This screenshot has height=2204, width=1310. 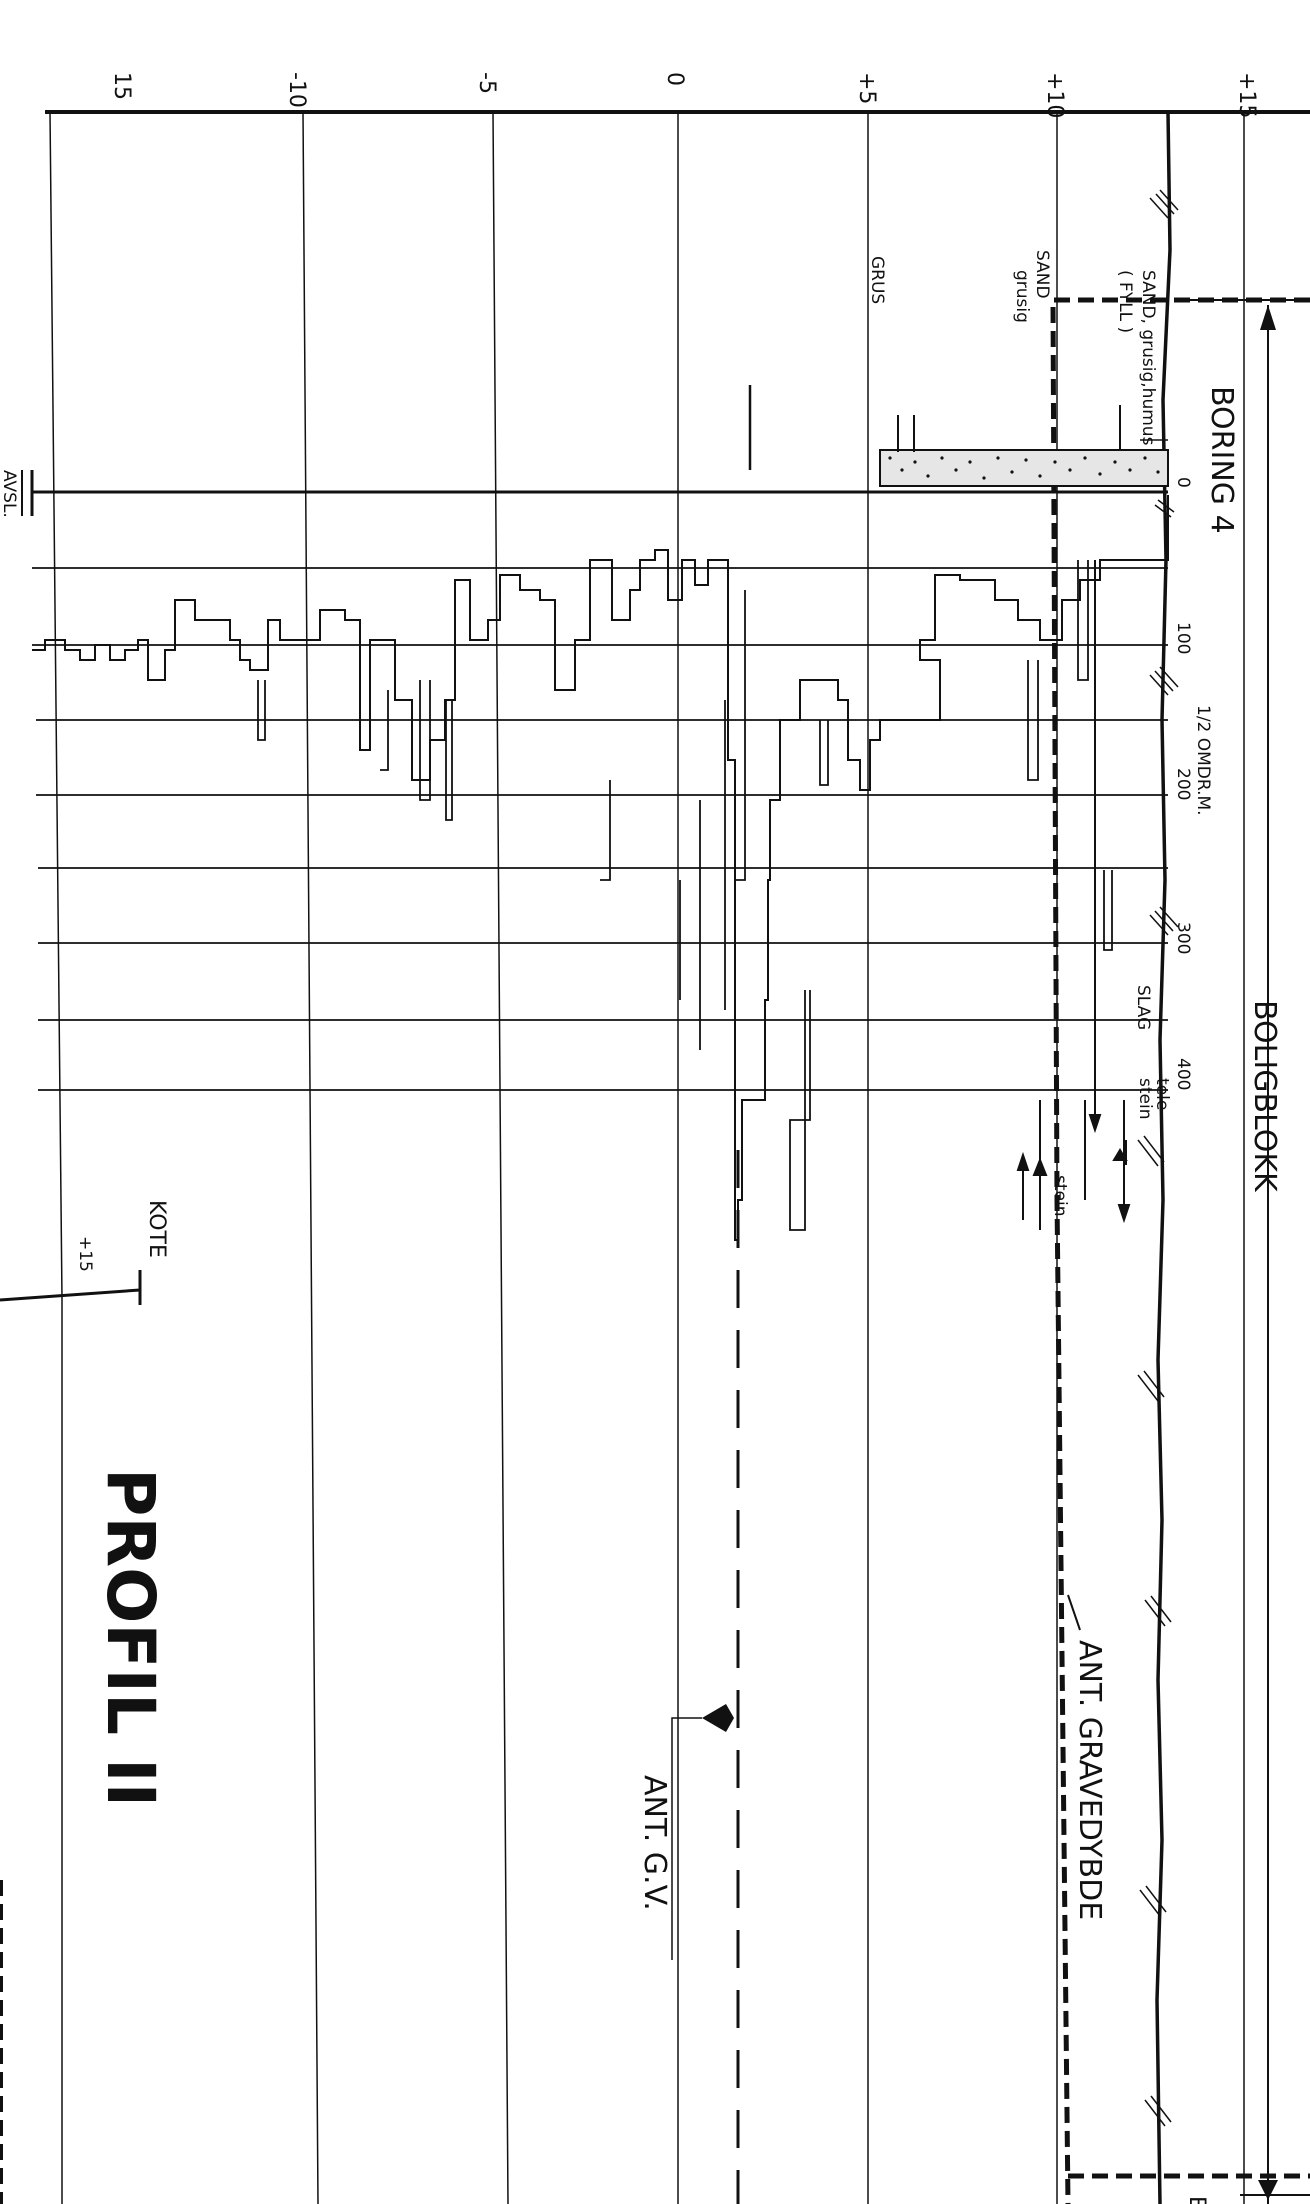 I want to click on axis-tick: 200, so click(x=1183, y=784).